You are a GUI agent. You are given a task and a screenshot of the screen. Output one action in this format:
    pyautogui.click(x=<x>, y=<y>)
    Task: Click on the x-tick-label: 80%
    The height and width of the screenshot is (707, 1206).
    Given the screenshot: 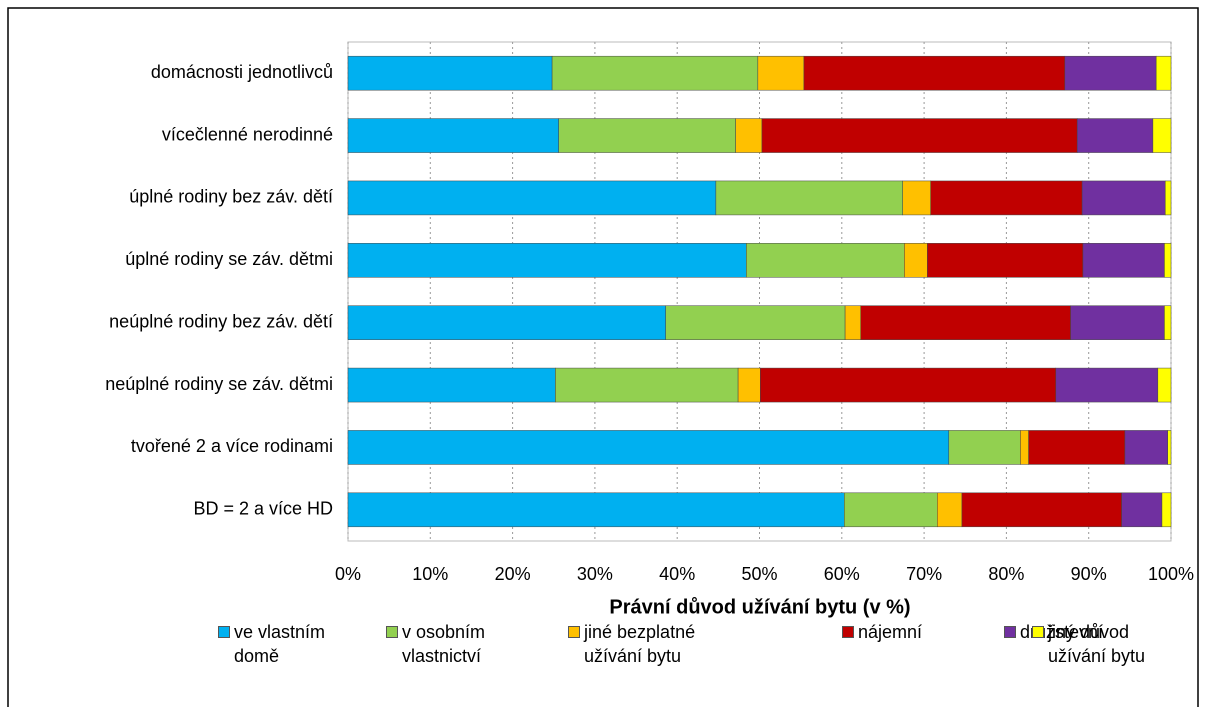 What is the action you would take?
    pyautogui.click(x=1006, y=574)
    